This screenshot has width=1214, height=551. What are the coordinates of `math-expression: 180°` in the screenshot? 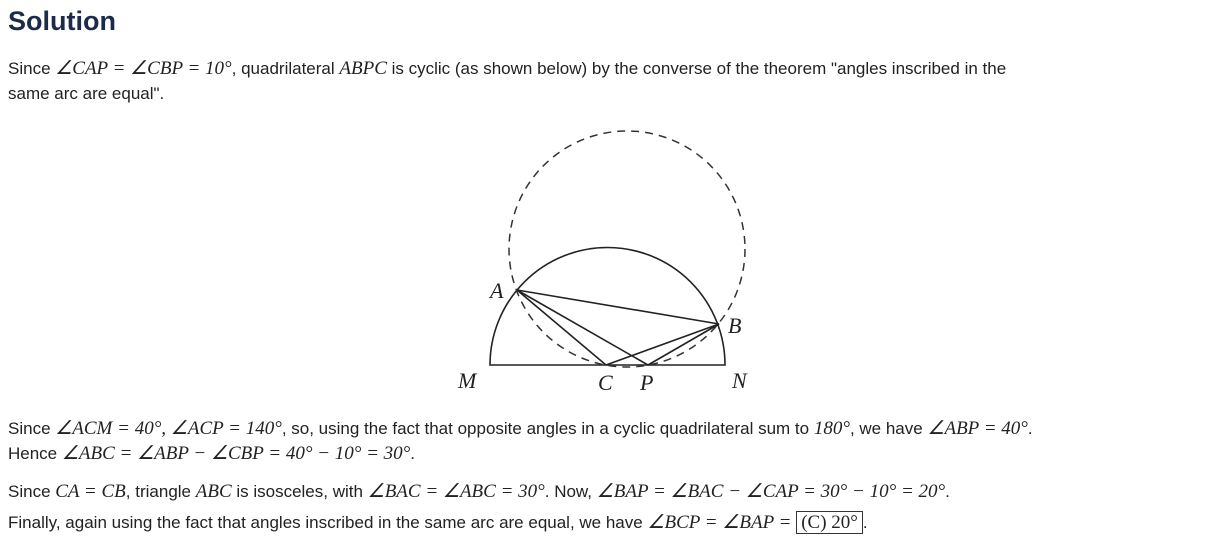 It's located at (831, 428).